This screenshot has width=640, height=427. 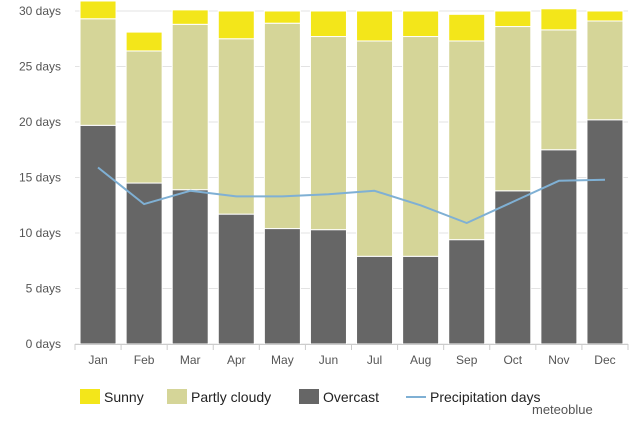 What do you see at coordinates (190, 360) in the screenshot?
I see `x-tick-label-mar: Mar` at bounding box center [190, 360].